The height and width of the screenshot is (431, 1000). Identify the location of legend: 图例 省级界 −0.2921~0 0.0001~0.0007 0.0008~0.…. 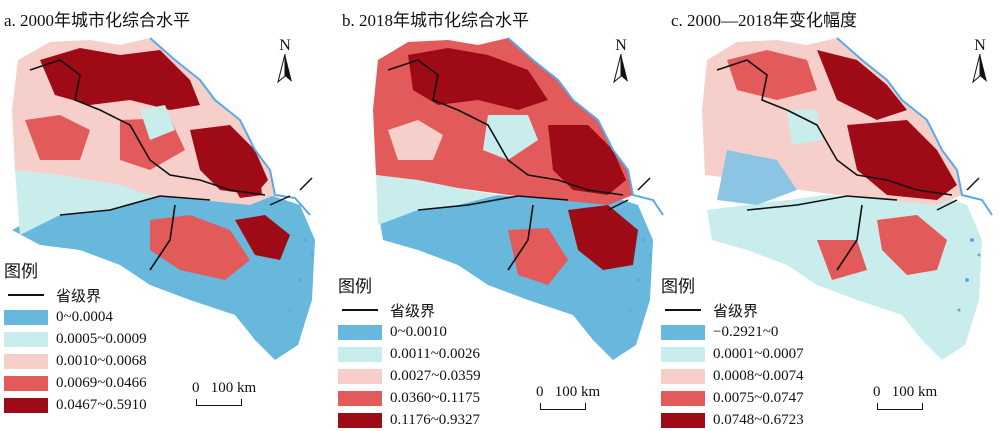
(732, 351).